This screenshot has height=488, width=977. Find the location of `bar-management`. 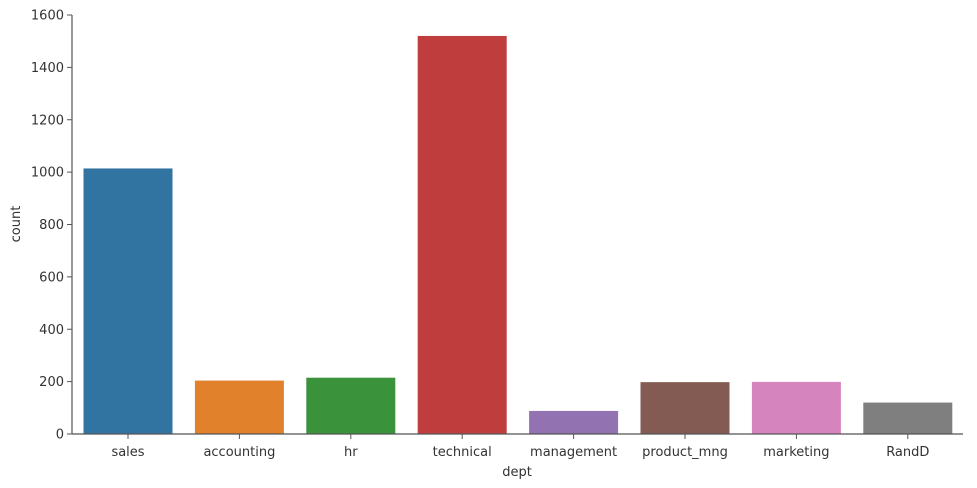

bar-management is located at coordinates (574, 422).